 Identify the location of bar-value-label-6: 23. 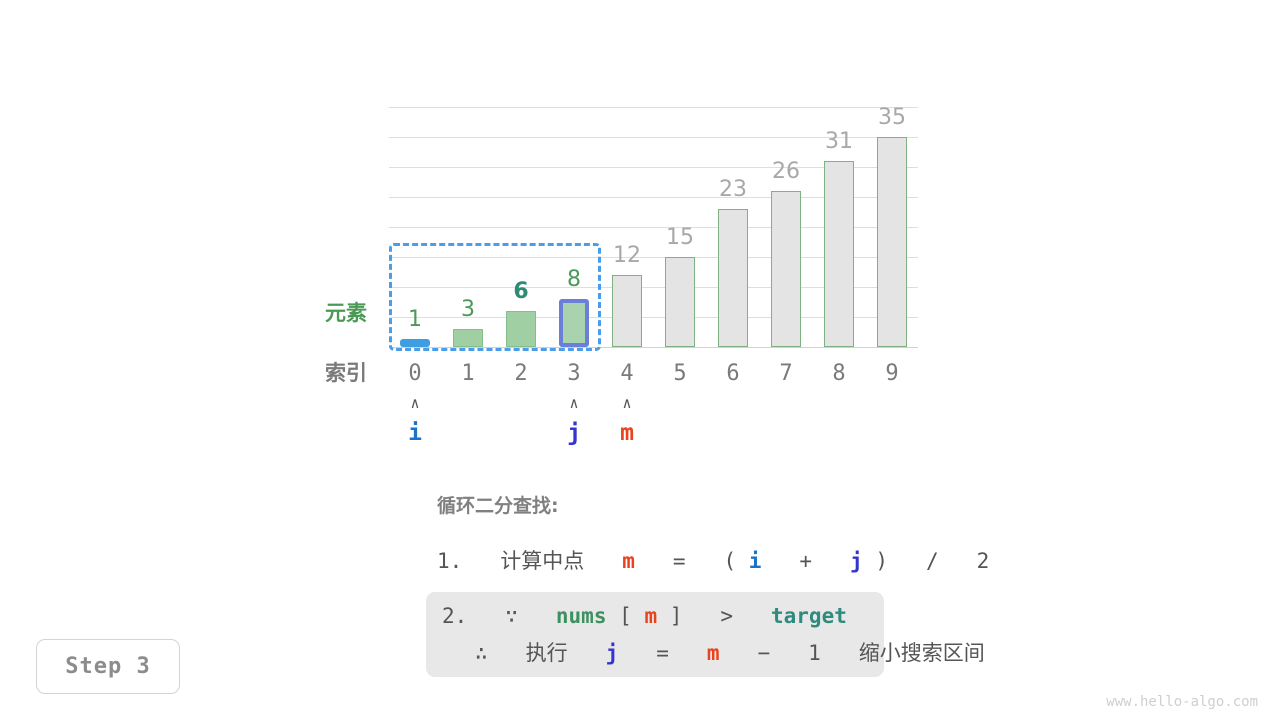
(733, 189).